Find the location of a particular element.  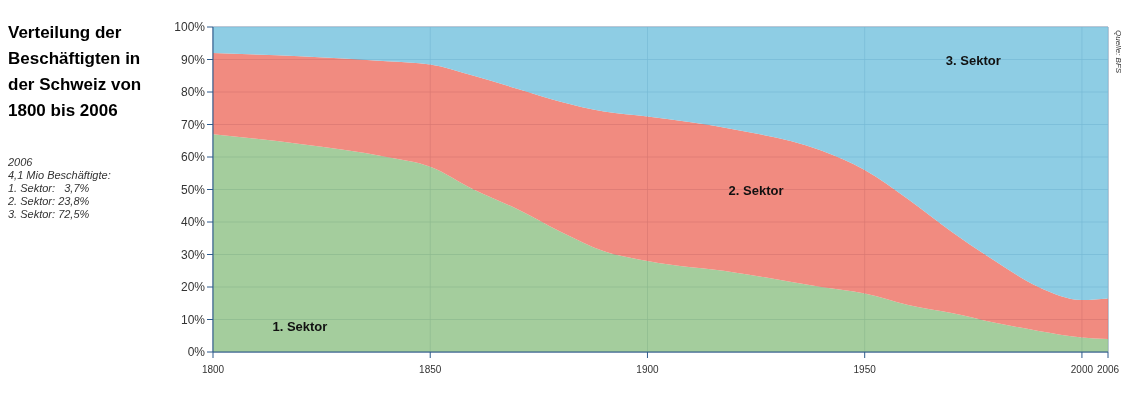

y-tick-label: 70% is located at coordinates (193, 124).